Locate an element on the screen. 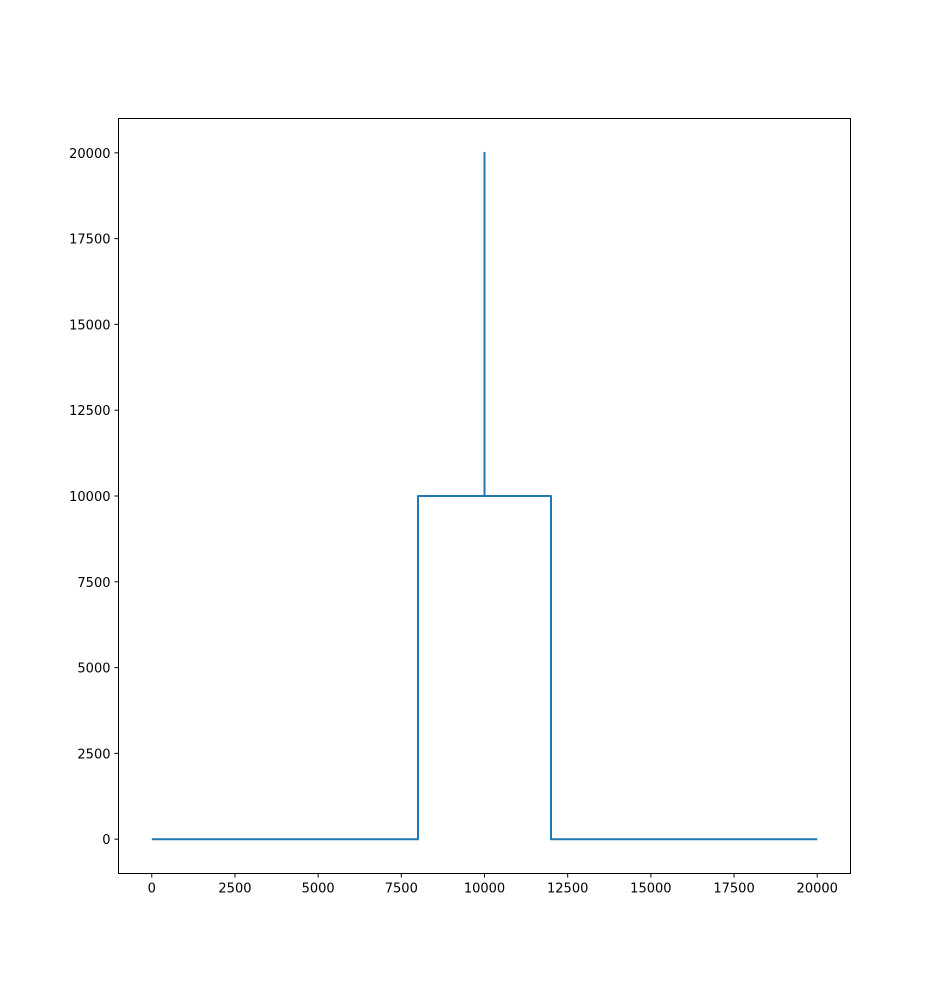 This screenshot has width=944, height=981. x-tick-label: 5000 is located at coordinates (318, 889).